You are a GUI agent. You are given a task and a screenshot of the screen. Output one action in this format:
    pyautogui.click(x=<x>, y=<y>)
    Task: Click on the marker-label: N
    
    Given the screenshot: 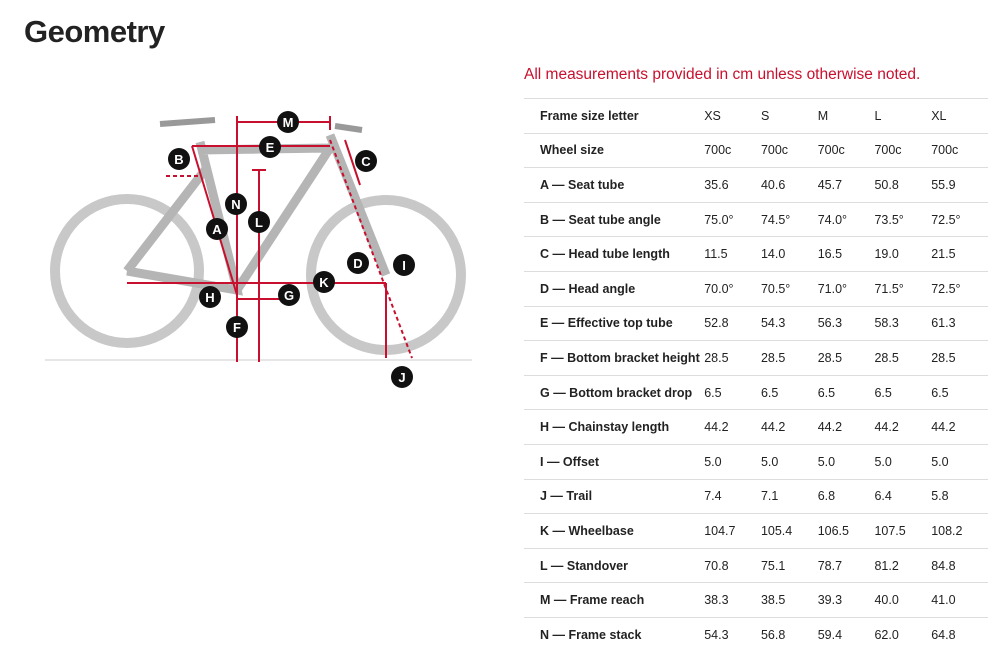 What is the action you would take?
    pyautogui.click(x=235, y=204)
    